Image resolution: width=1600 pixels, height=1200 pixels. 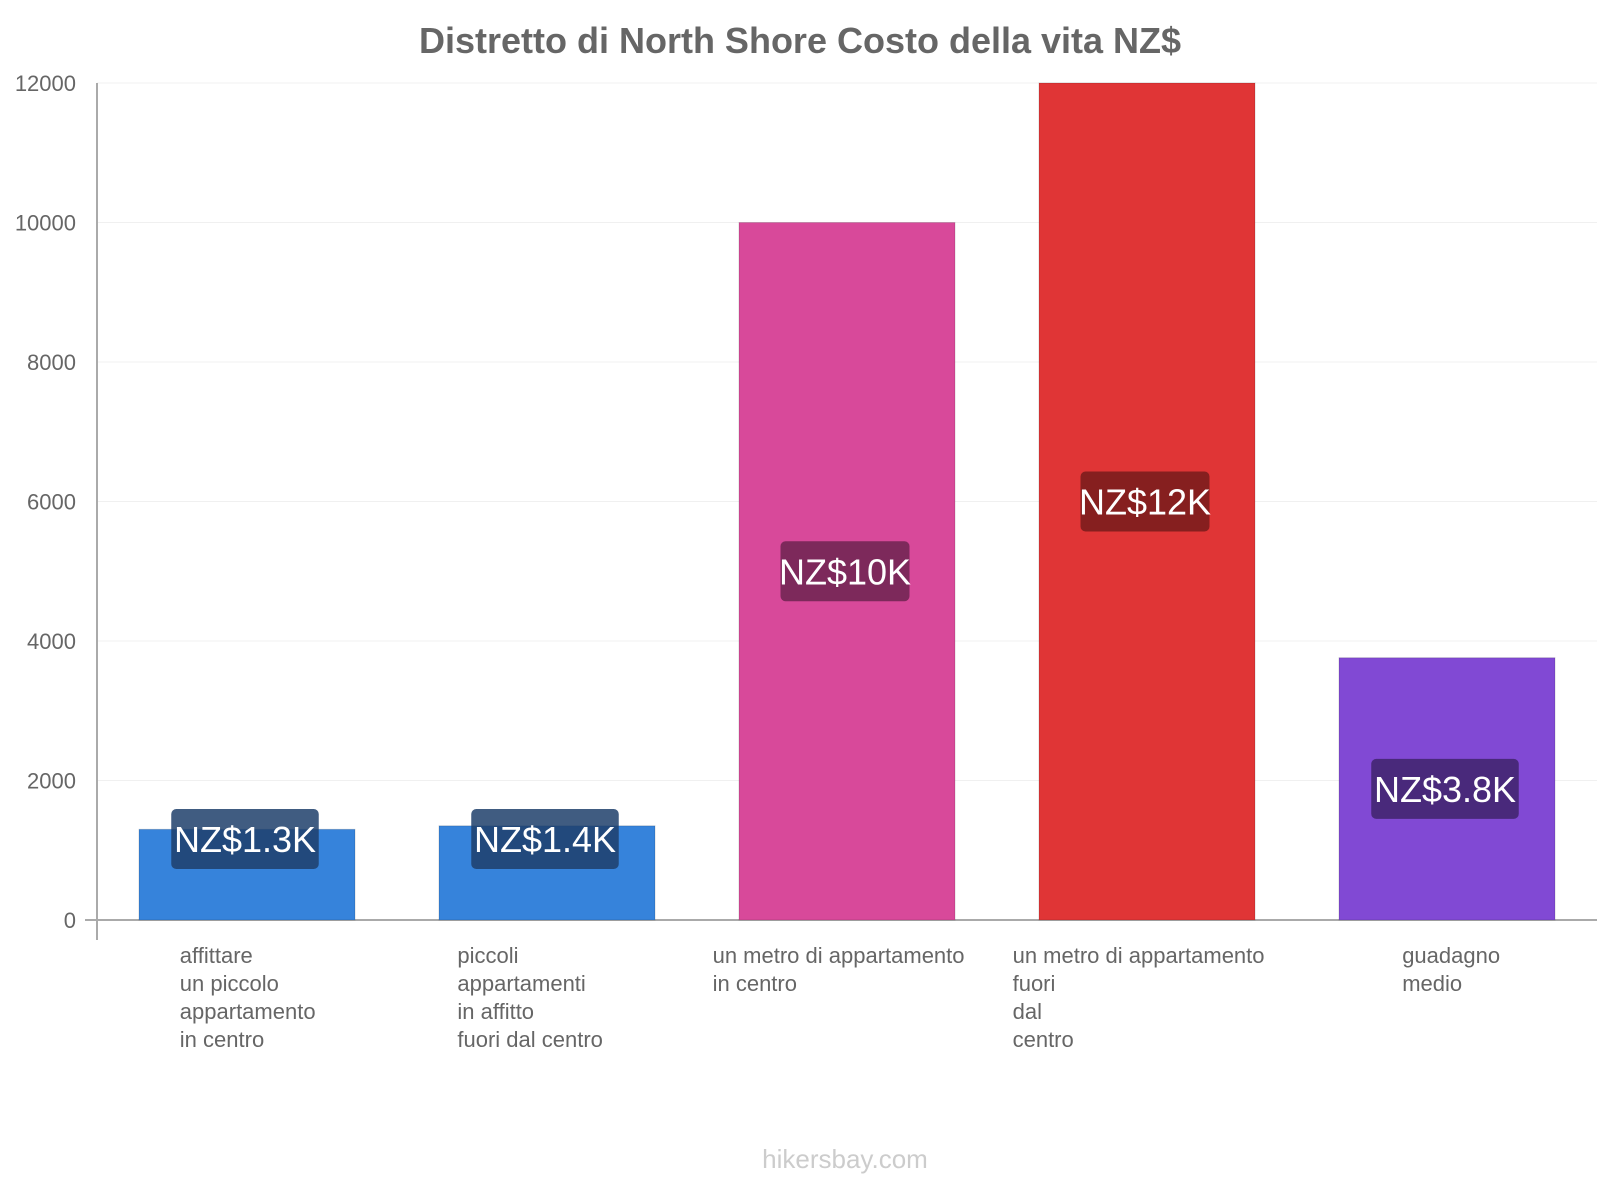 I want to click on category-label-line: piccoli, so click(x=487, y=955).